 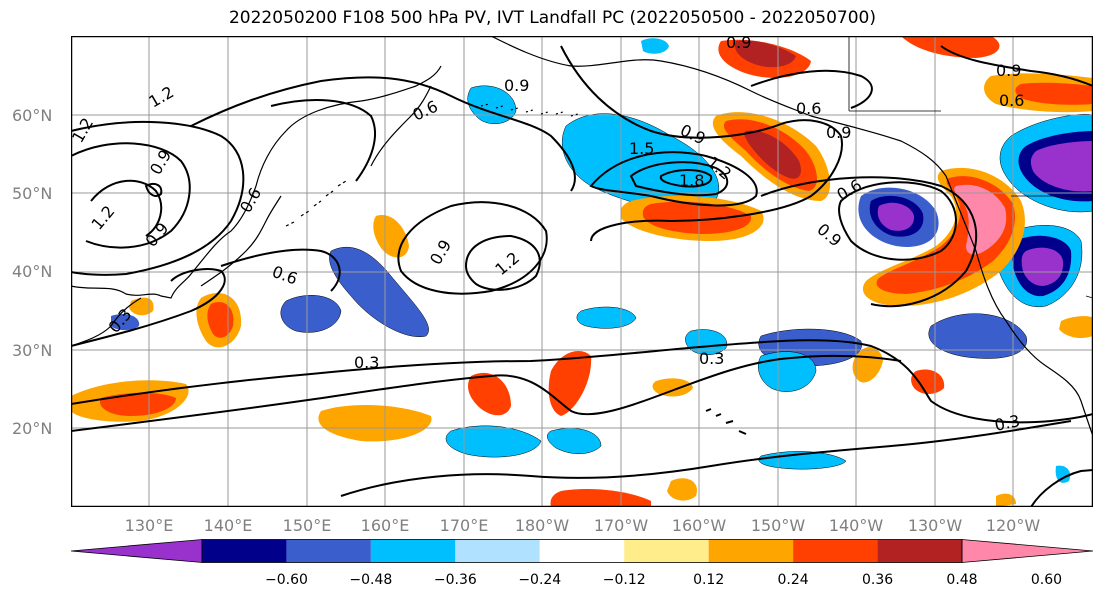 What do you see at coordinates (286, 580) in the screenshot?
I see `colorbar-tick-label: −0.60` at bounding box center [286, 580].